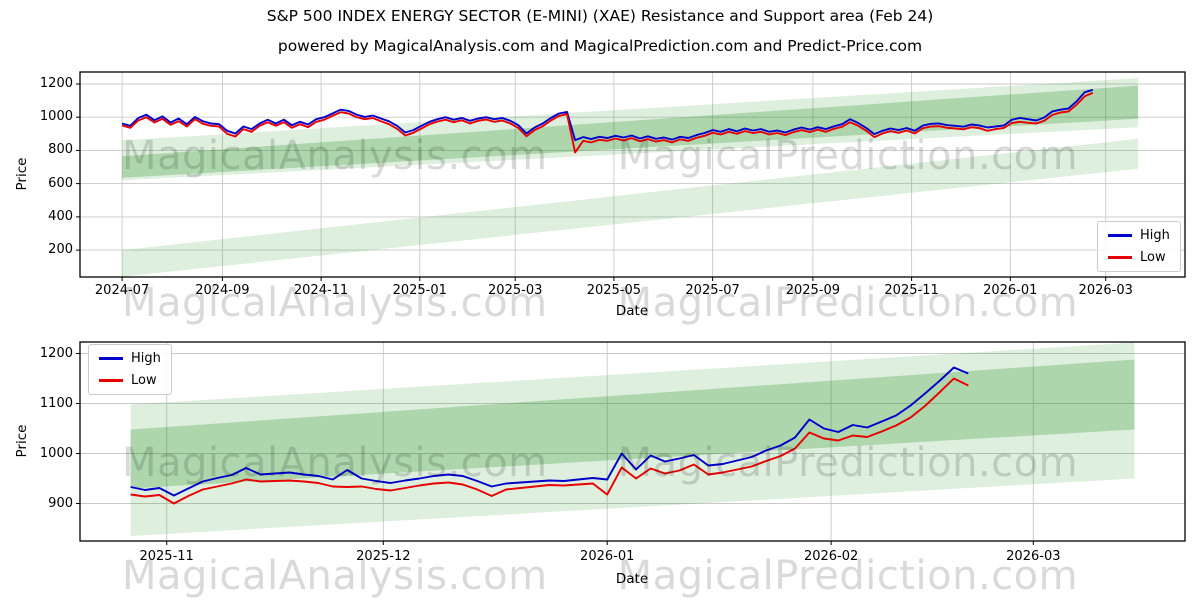 This screenshot has height=600, width=1200. Describe the element at coordinates (222, 290) in the screenshot. I see `x-tick-label: 2024-09` at that location.